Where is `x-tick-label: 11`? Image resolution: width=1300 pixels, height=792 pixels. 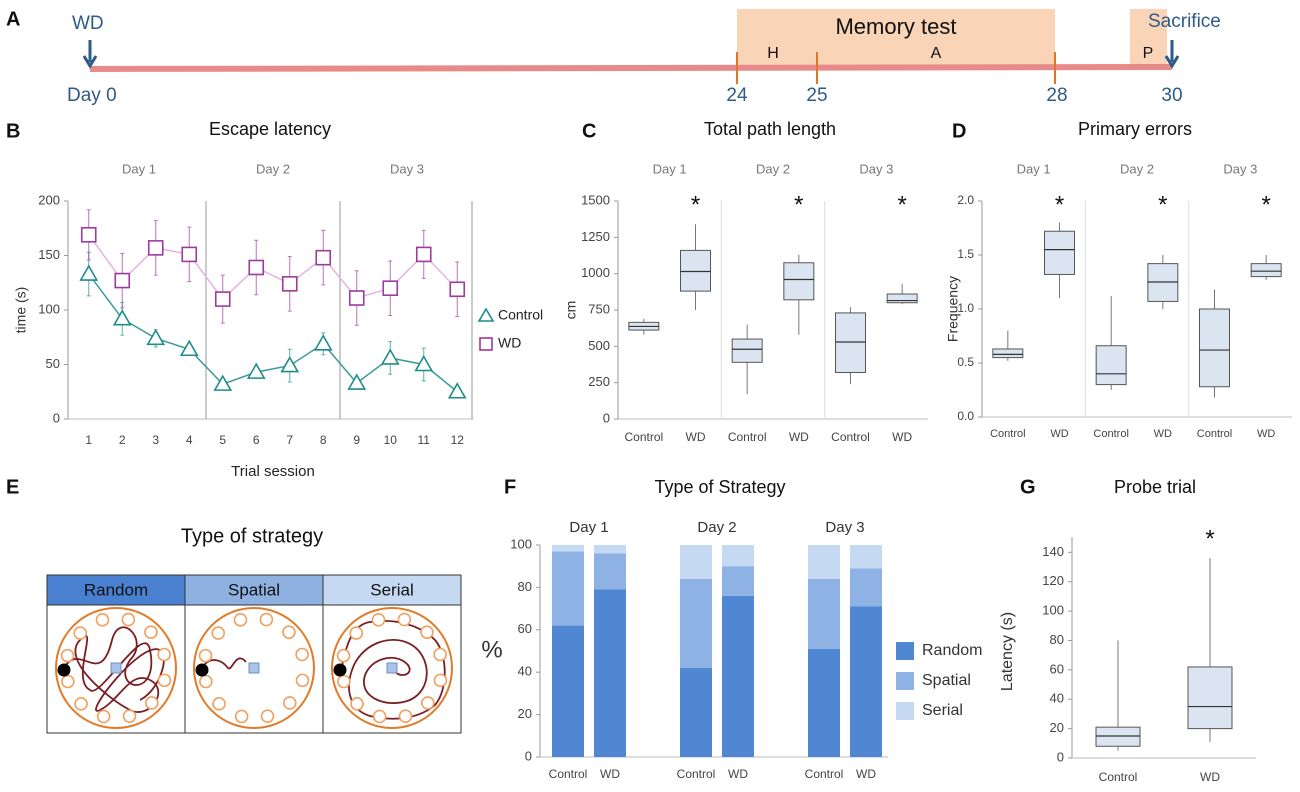 x-tick-label: 11 is located at coordinates (424, 440).